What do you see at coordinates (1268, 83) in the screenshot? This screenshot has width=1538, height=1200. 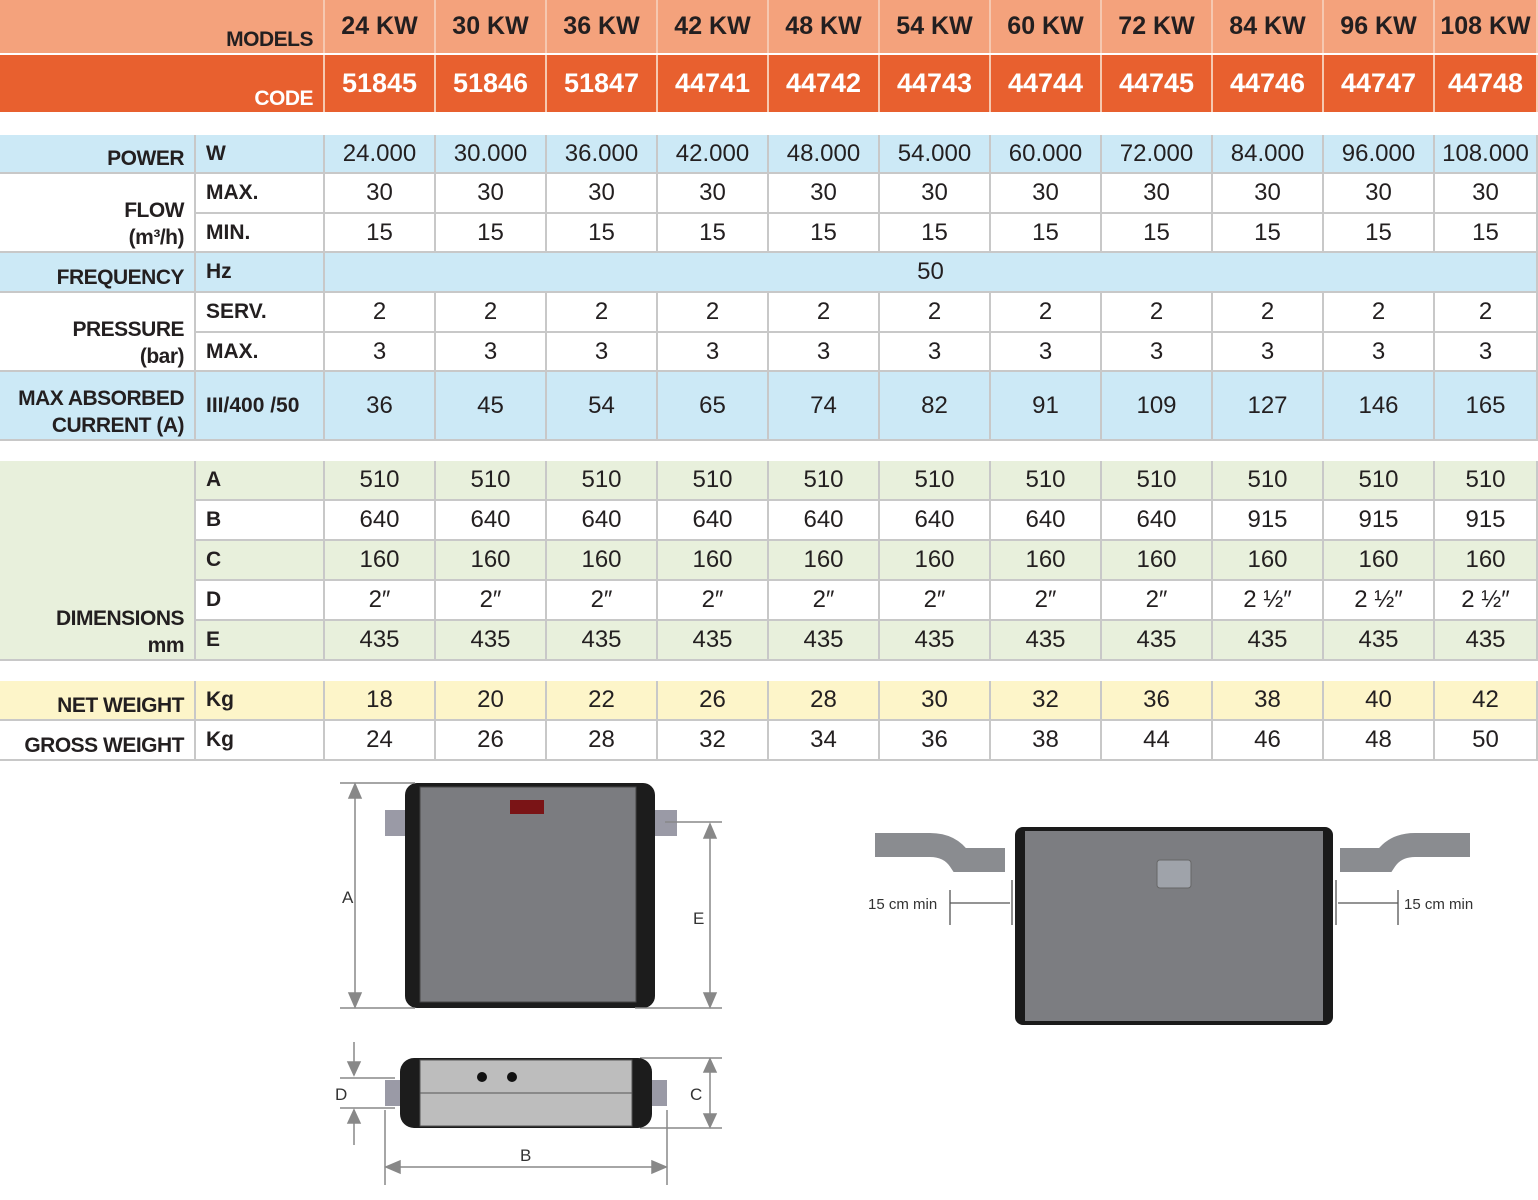 I see `model-code: 44746` at bounding box center [1268, 83].